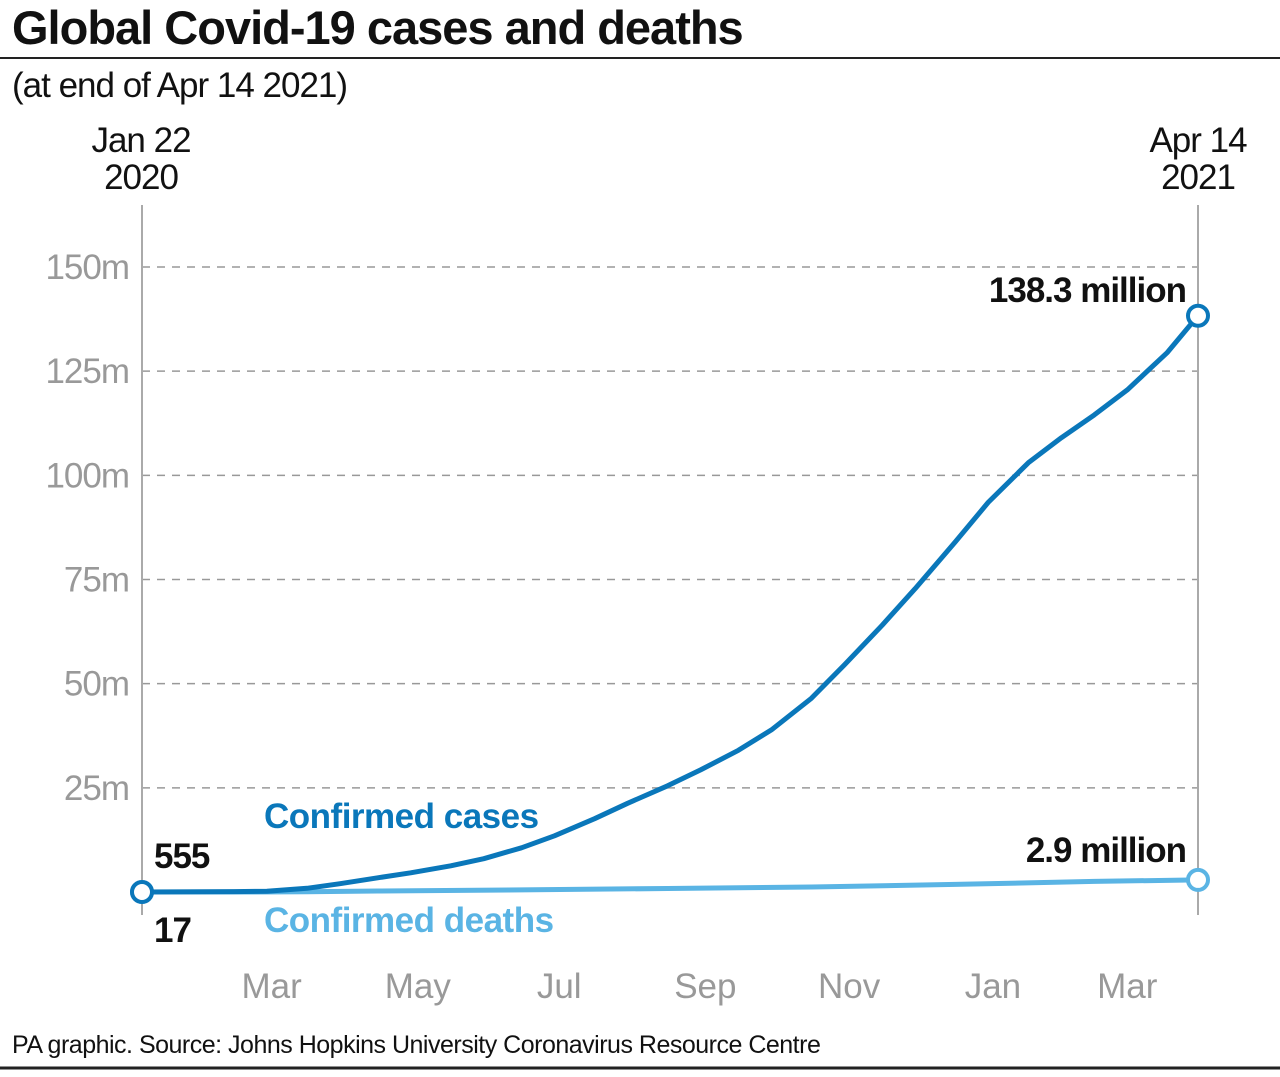 The width and height of the screenshot is (1280, 1077). What do you see at coordinates (418, 986) in the screenshot?
I see `x-tick-label: May` at bounding box center [418, 986].